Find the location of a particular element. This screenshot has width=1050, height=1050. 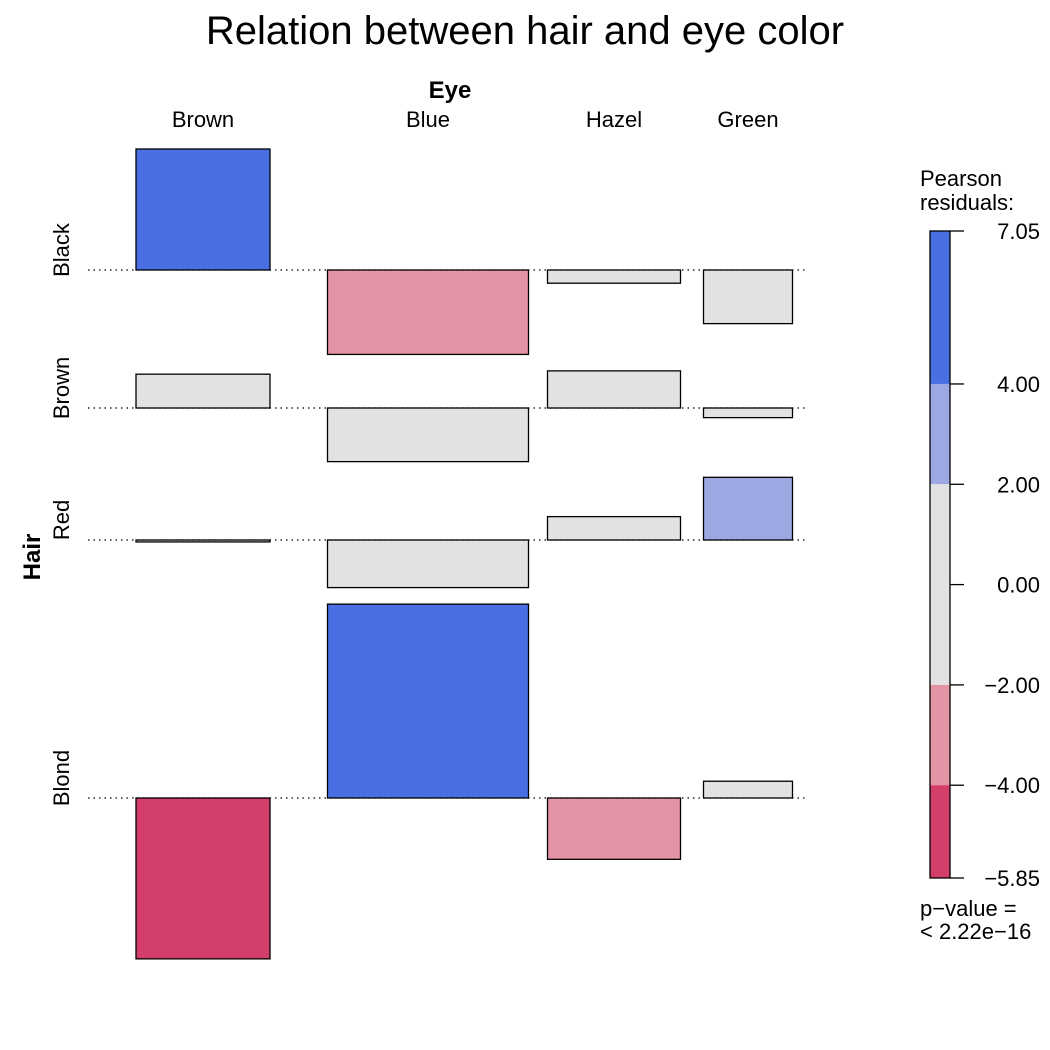

bar-black-hazel is located at coordinates (614, 276).